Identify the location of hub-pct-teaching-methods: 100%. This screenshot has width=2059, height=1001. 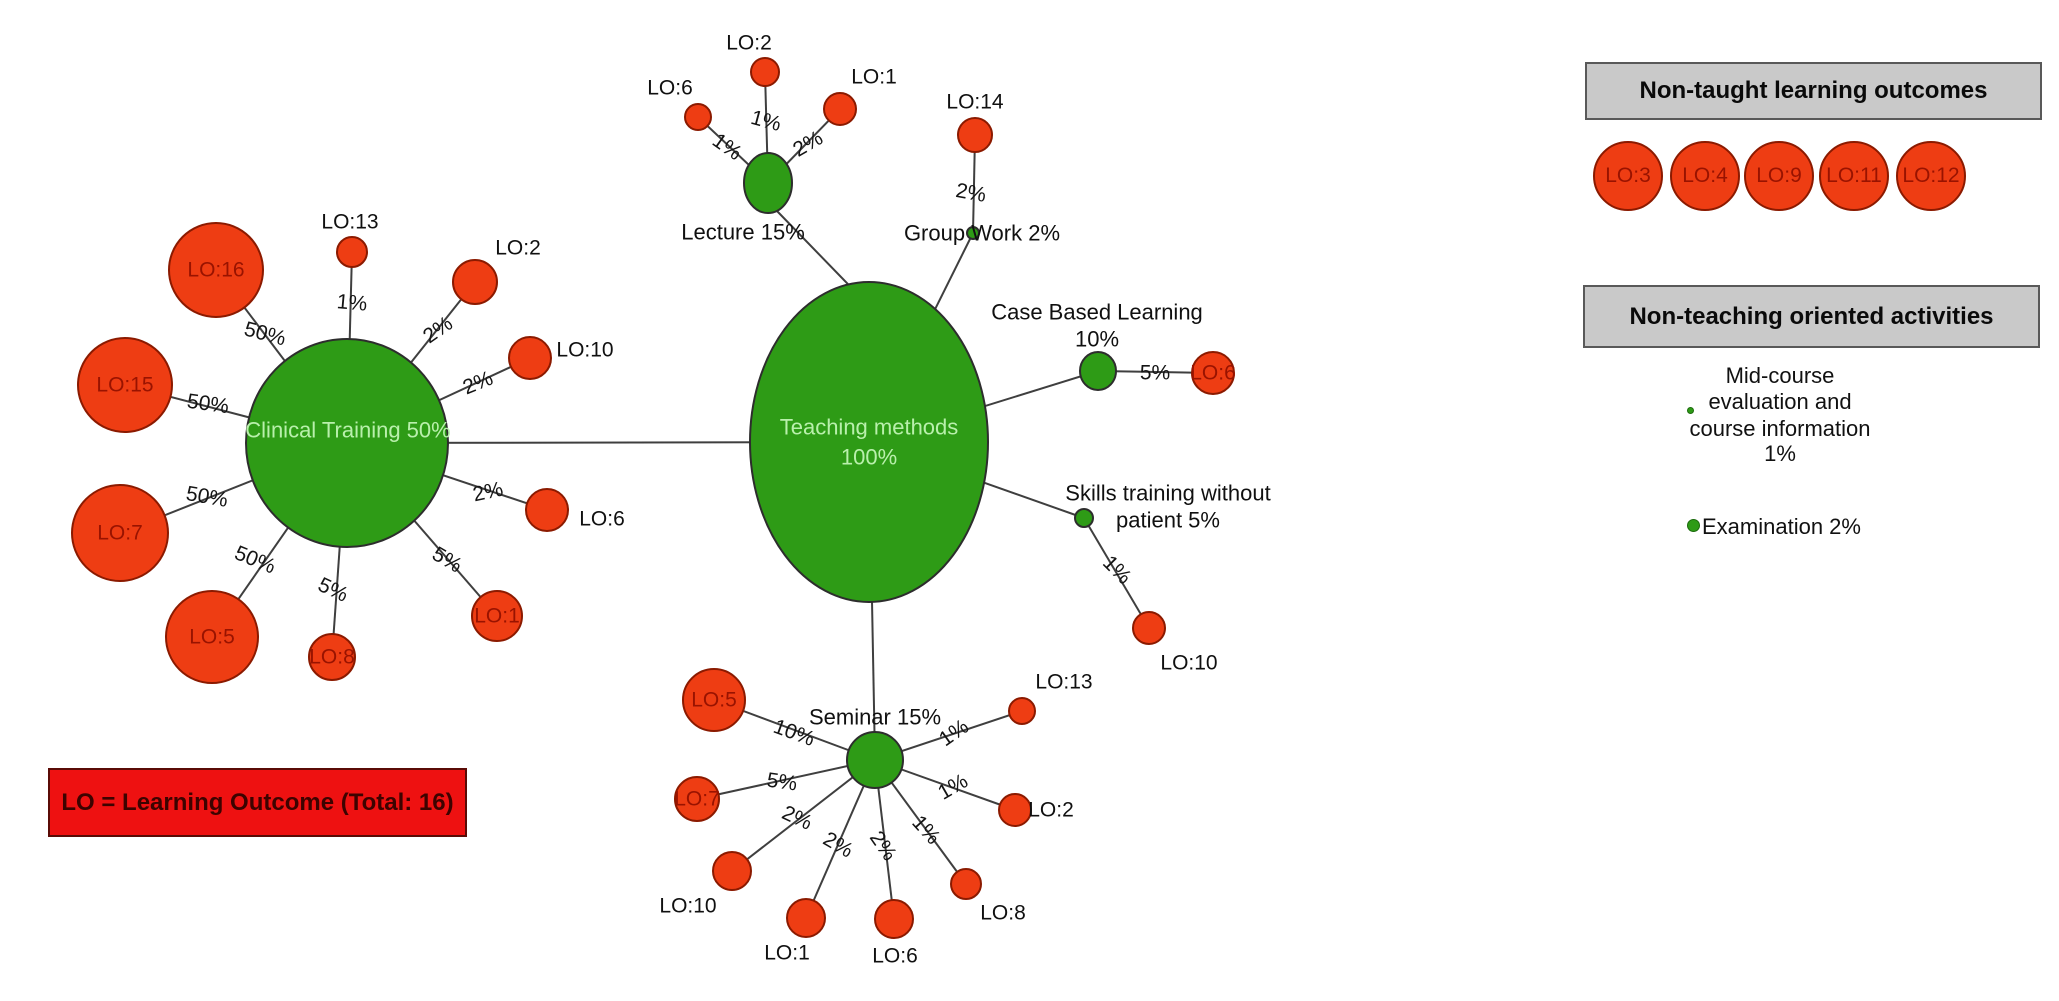
(869, 457).